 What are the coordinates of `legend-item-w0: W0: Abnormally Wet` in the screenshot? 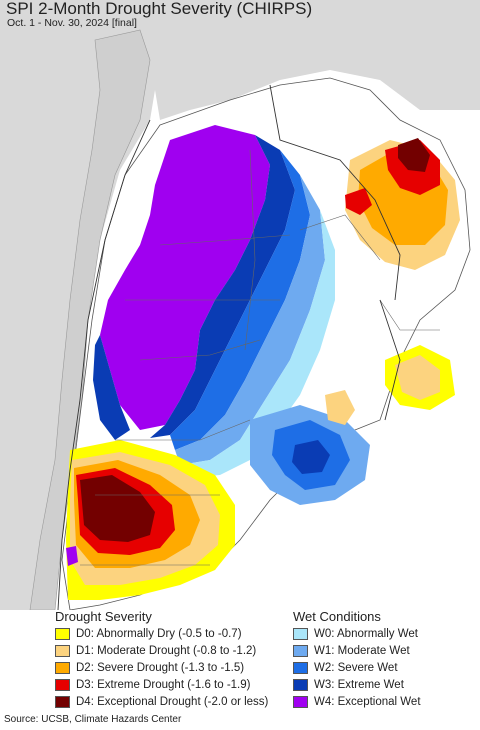 It's located at (355, 633).